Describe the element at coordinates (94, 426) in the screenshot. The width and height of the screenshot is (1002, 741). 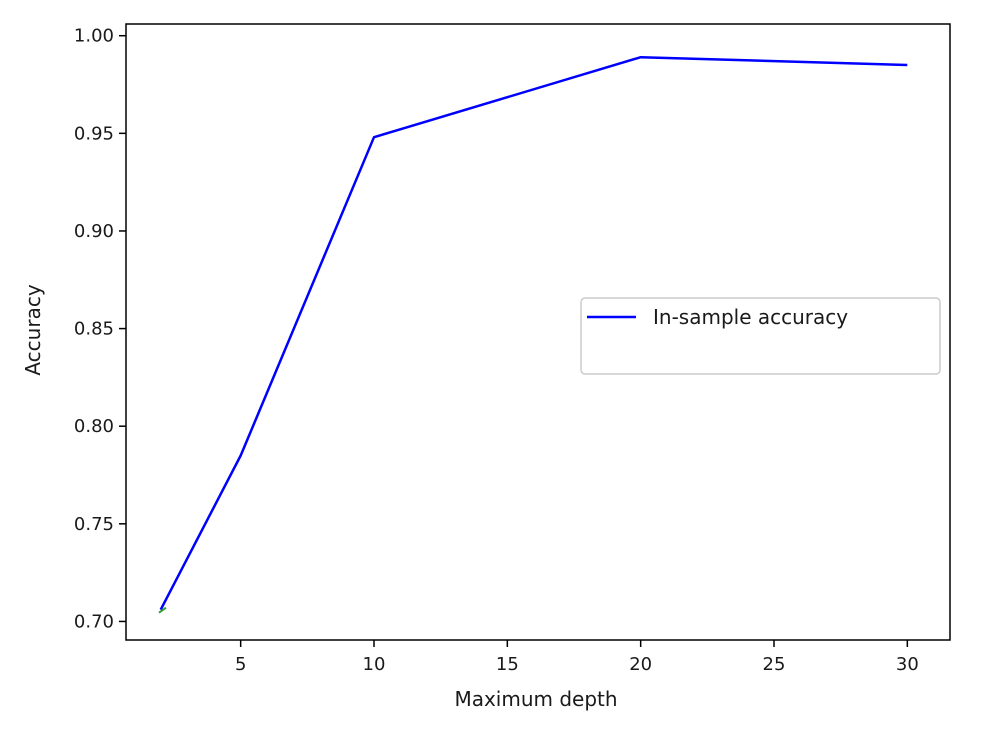
I see `y-tick-label: 0.80` at that location.